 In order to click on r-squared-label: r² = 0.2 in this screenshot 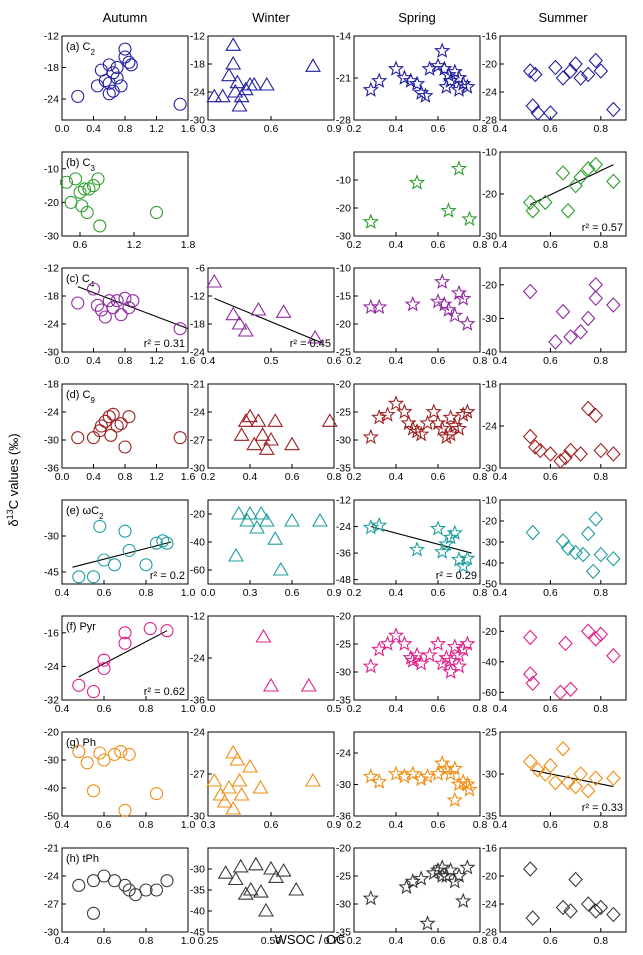, I will do `click(167, 576)`.